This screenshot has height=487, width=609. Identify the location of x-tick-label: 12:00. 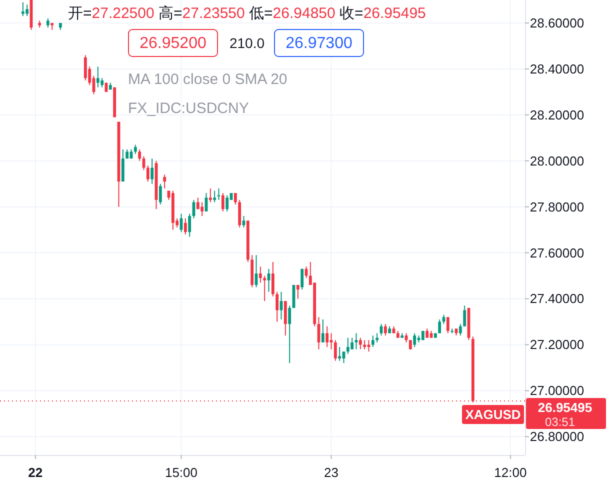
(510, 472).